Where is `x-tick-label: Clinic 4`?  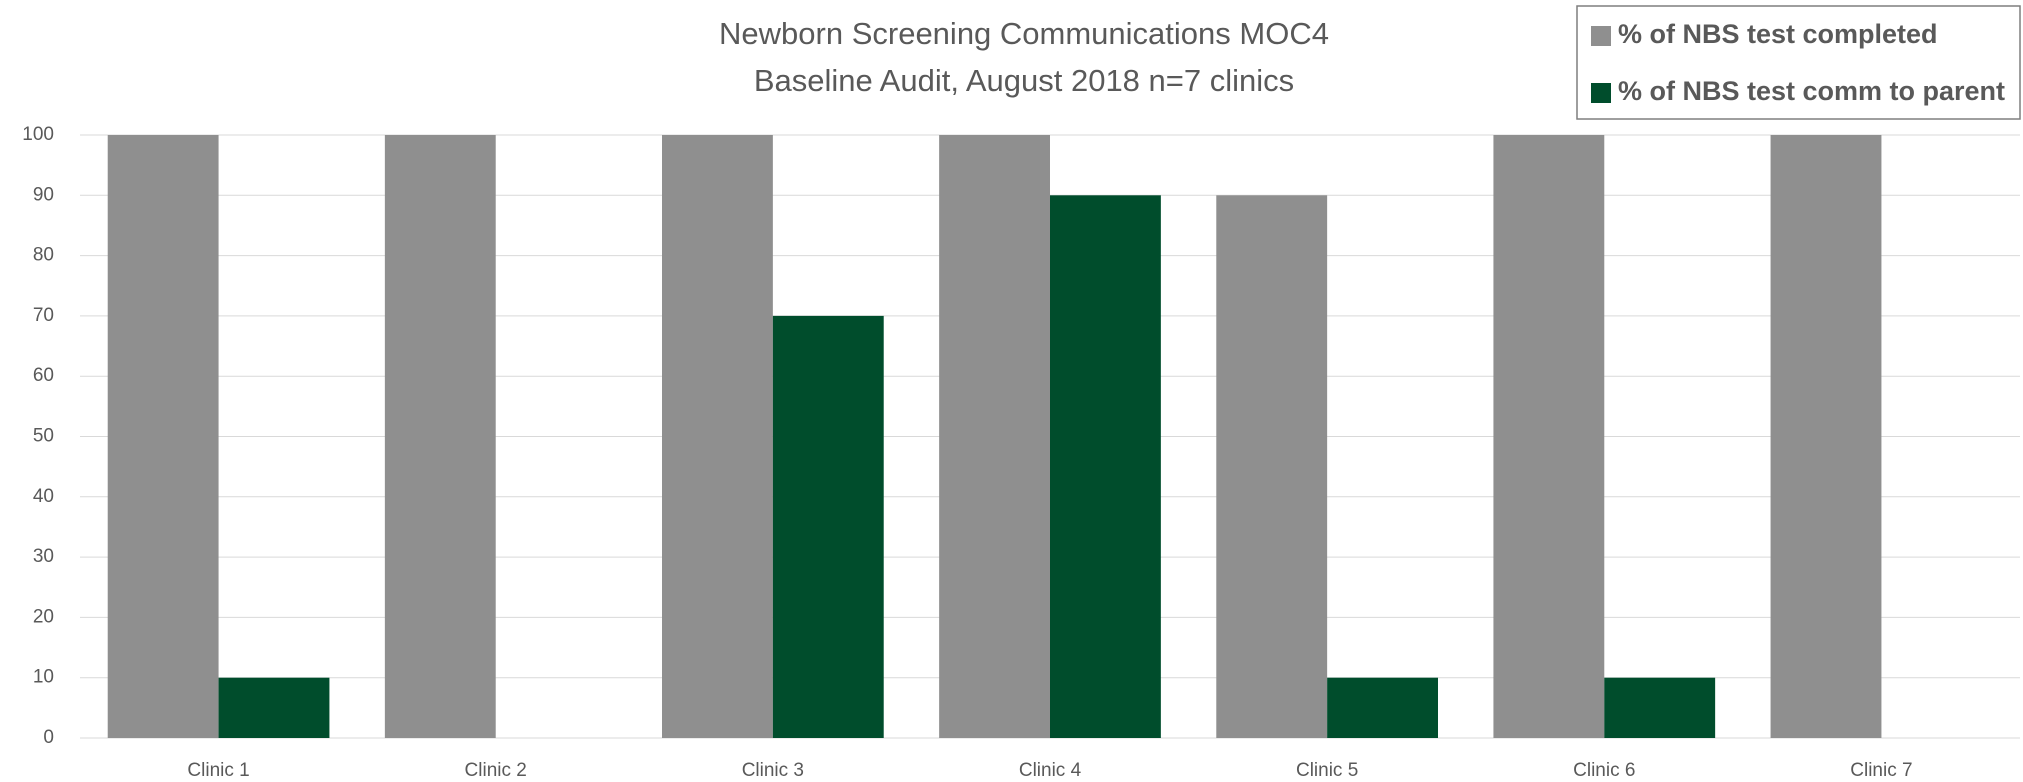 x-tick-label: Clinic 4 is located at coordinates (1050, 770).